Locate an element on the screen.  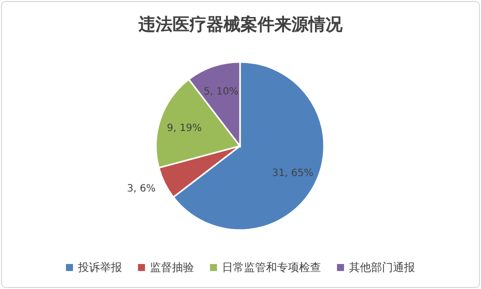
chart-title: 违法医疗器械案件来源情况 is located at coordinates (241, 24).